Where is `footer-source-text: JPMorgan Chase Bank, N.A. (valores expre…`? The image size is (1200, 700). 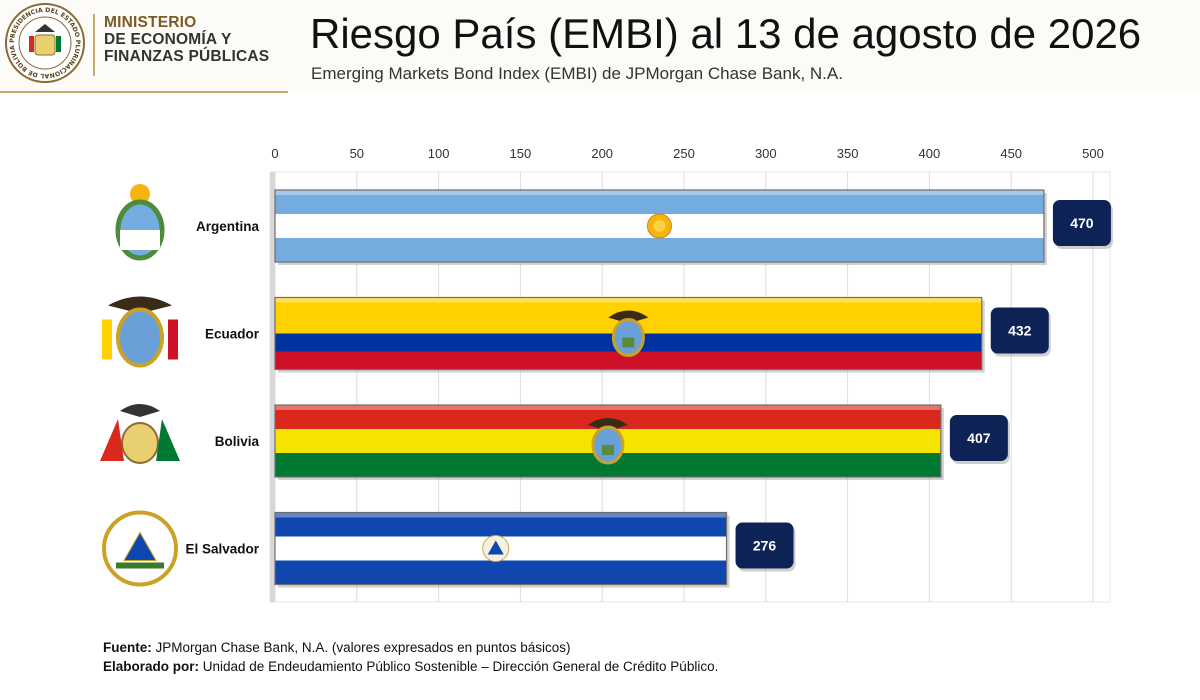
footer-source-text: JPMorgan Chase Bank, N.A. (valores expre… is located at coordinates (361, 647).